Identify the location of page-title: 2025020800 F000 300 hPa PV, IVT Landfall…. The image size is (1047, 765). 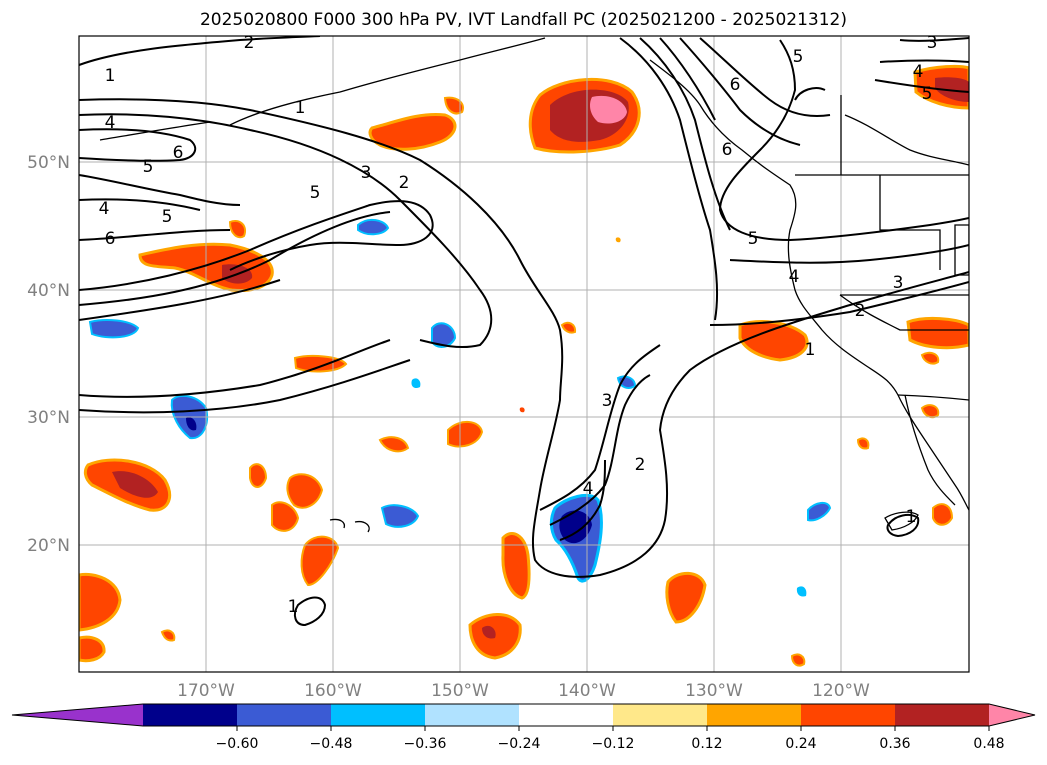
(523, 20).